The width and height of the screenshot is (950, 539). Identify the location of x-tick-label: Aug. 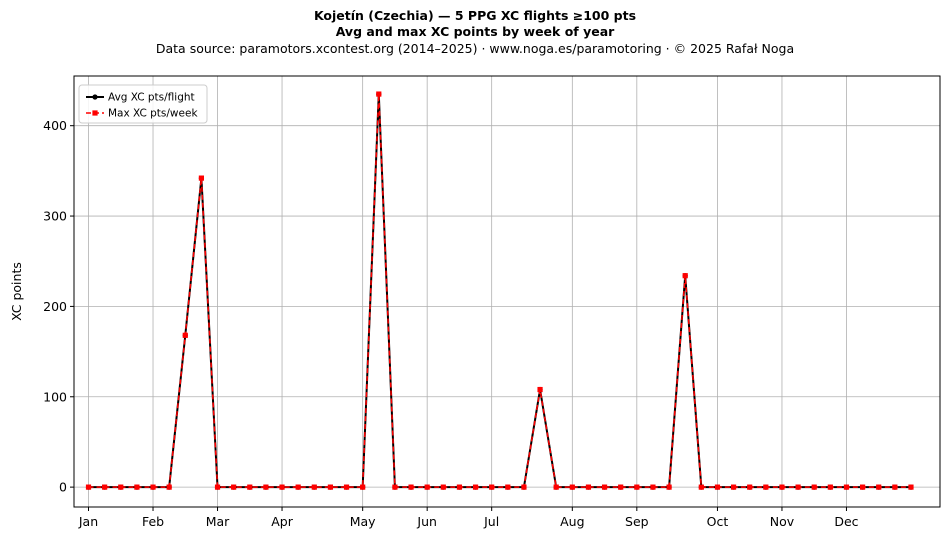
(572, 521).